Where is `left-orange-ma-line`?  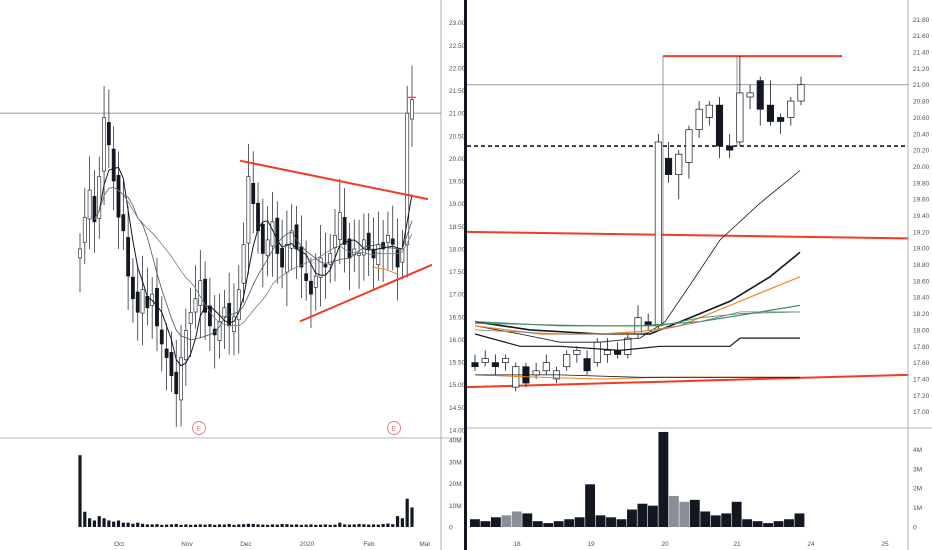 left-orange-ma-line is located at coordinates (384, 270).